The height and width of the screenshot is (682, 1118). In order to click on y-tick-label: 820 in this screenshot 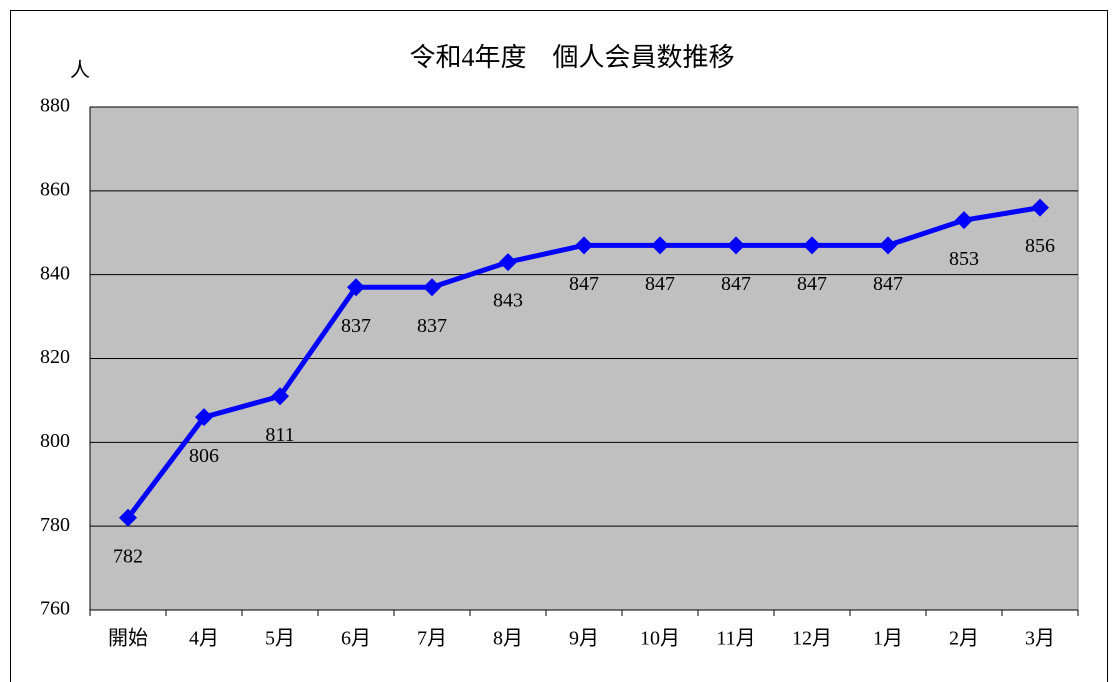, I will do `click(55, 357)`.